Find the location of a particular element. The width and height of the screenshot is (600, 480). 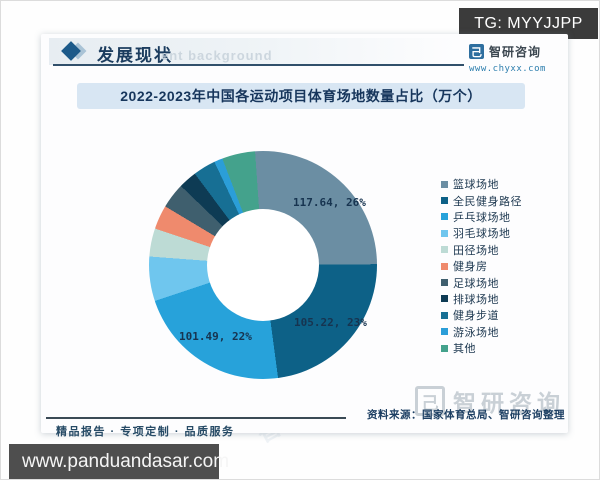

legend-item: 排球场地 is located at coordinates (481, 299).